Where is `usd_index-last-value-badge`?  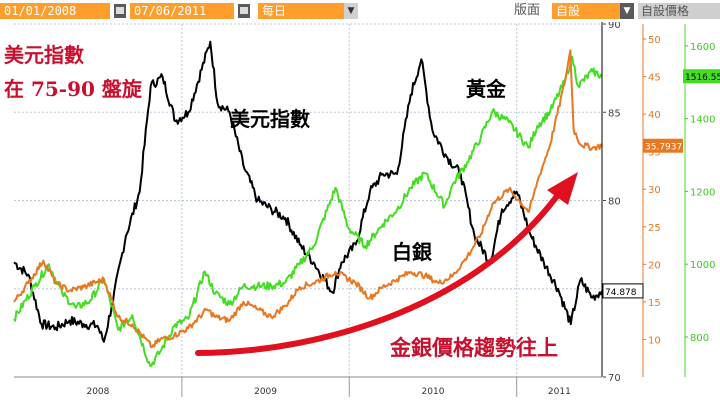 usd_index-last-value-badge is located at coordinates (623, 291).